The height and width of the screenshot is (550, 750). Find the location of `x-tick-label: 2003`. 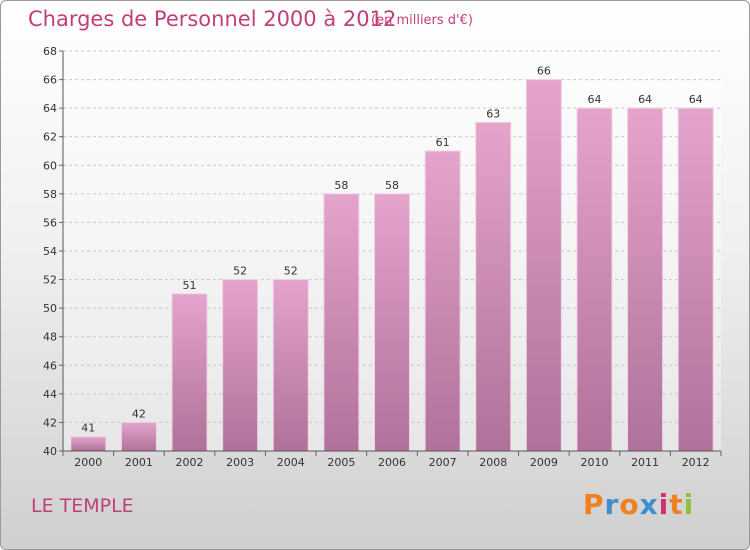

x-tick-label: 2003 is located at coordinates (240, 462).